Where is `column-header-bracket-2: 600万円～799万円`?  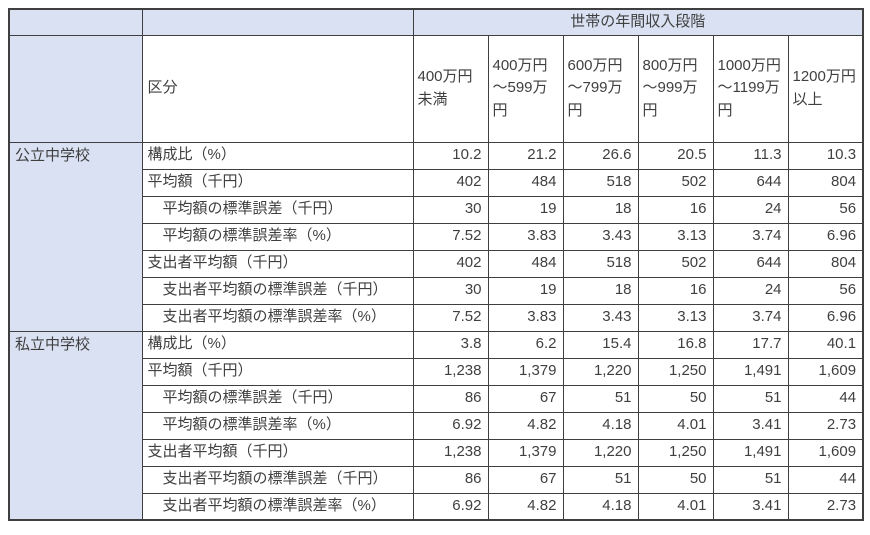 column-header-bracket-2: 600万円～799万円 is located at coordinates (600, 88).